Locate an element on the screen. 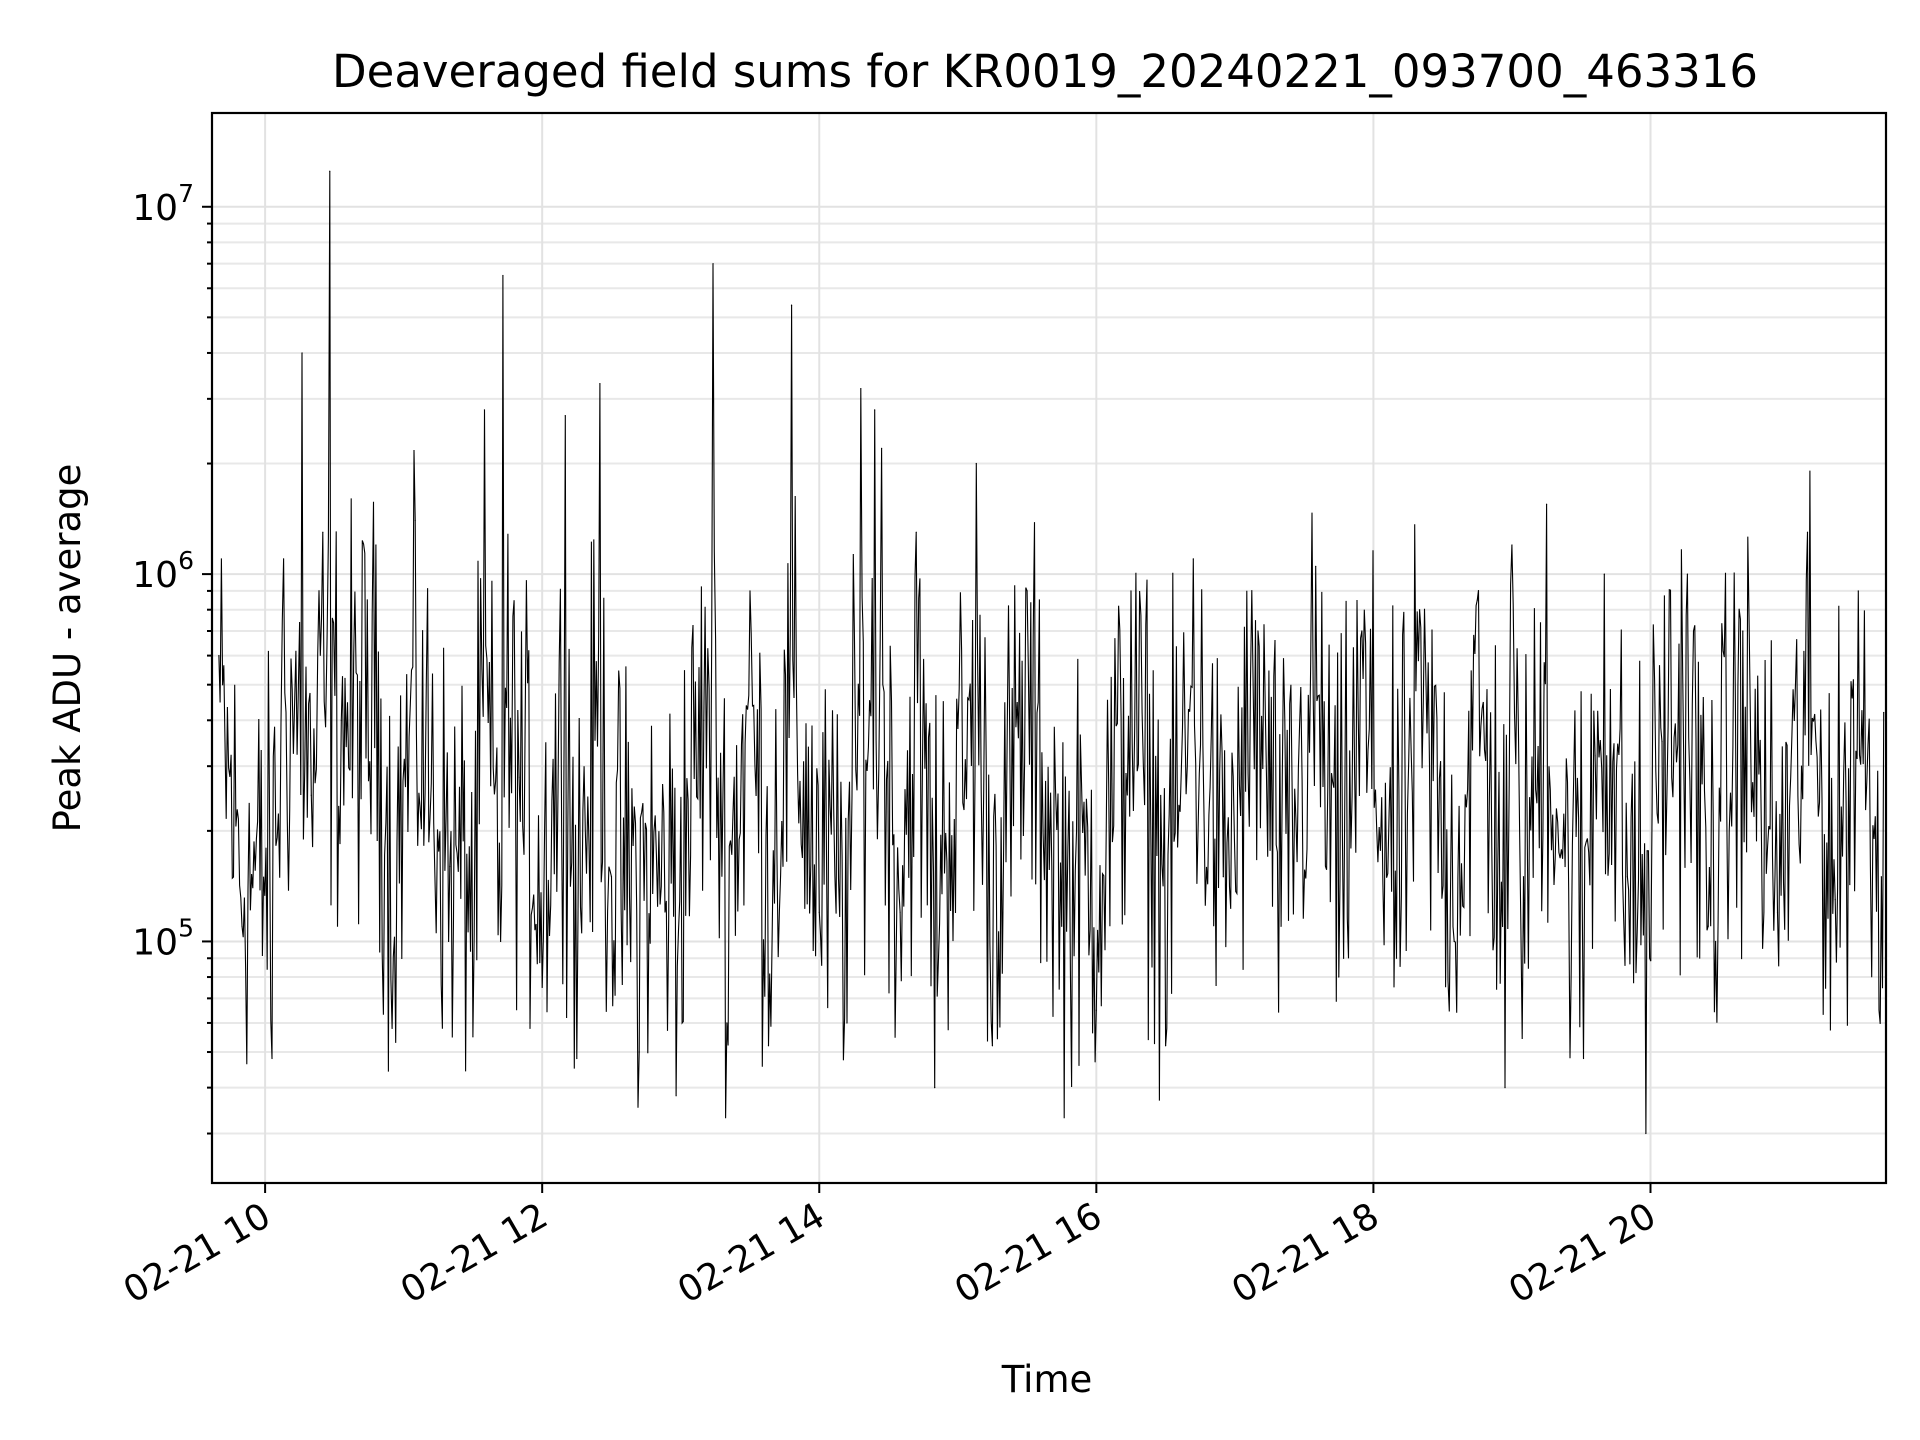  y-tick-label: 10⁷ is located at coordinates (163, 204).